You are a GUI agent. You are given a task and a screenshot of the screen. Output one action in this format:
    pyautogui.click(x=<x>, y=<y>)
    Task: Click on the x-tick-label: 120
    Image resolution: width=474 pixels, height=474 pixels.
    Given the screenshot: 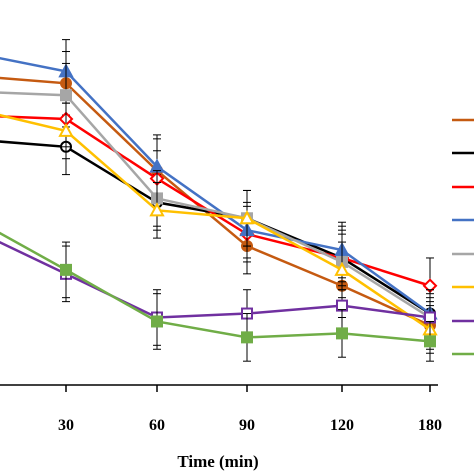 What is the action you would take?
    pyautogui.click(x=342, y=425)
    